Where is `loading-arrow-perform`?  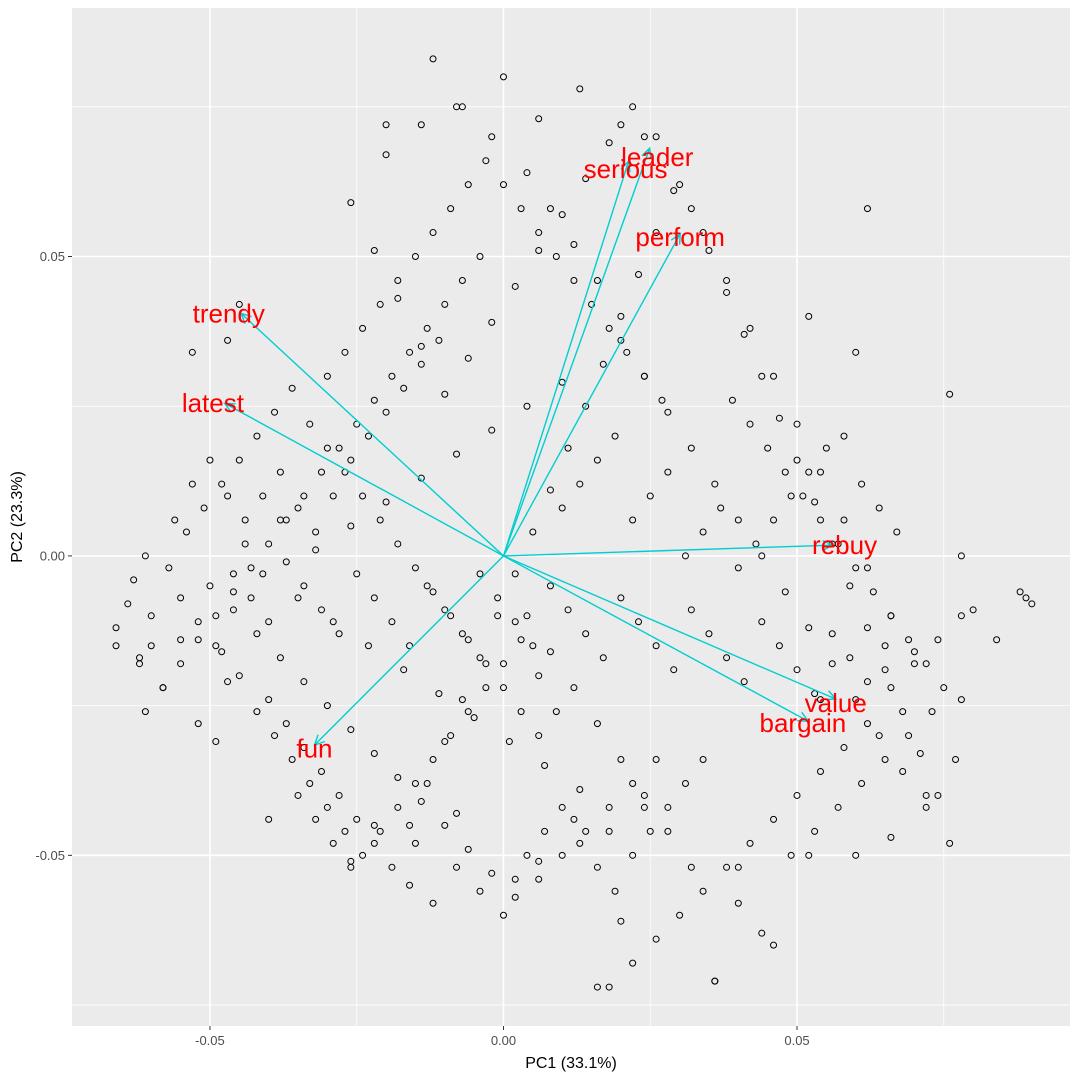 loading-arrow-perform is located at coordinates (591, 395).